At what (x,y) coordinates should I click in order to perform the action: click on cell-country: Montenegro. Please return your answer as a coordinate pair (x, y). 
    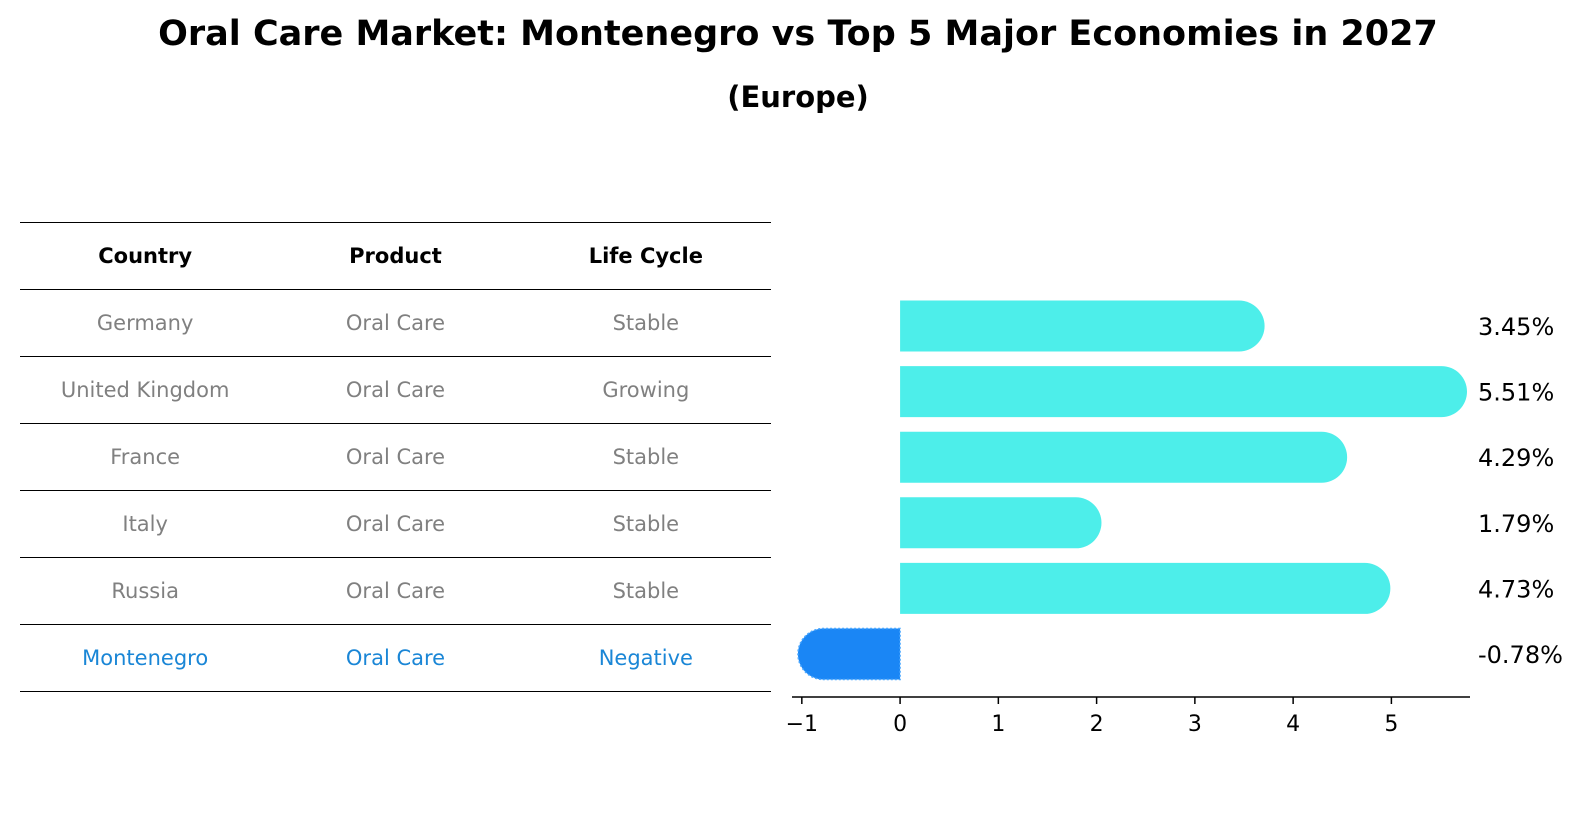
    Looking at the image, I should click on (145, 658).